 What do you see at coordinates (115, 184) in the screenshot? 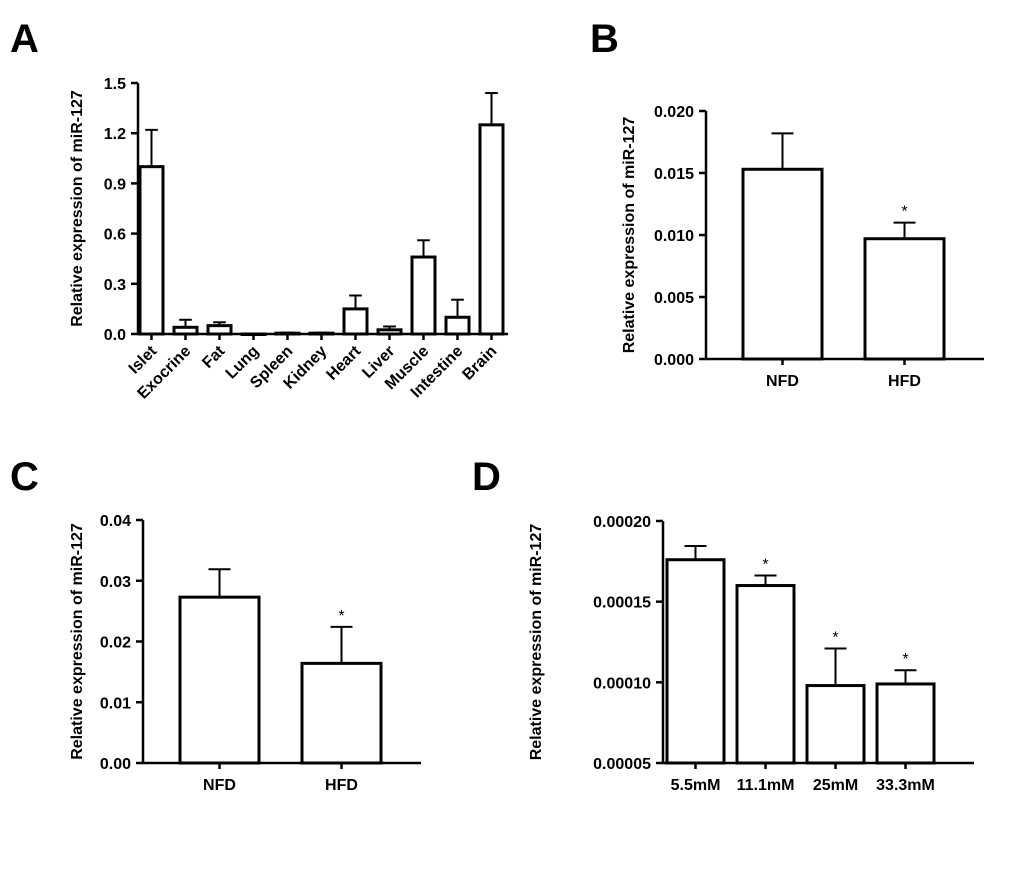
I see `y-tick-label: 0.9` at bounding box center [115, 184].